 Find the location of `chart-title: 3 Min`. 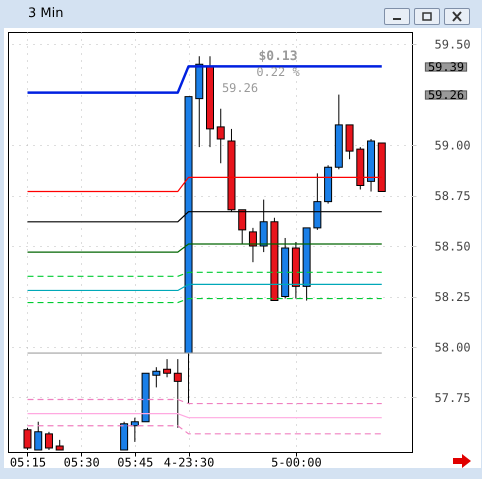

chart-title: 3 Min is located at coordinates (46, 13).